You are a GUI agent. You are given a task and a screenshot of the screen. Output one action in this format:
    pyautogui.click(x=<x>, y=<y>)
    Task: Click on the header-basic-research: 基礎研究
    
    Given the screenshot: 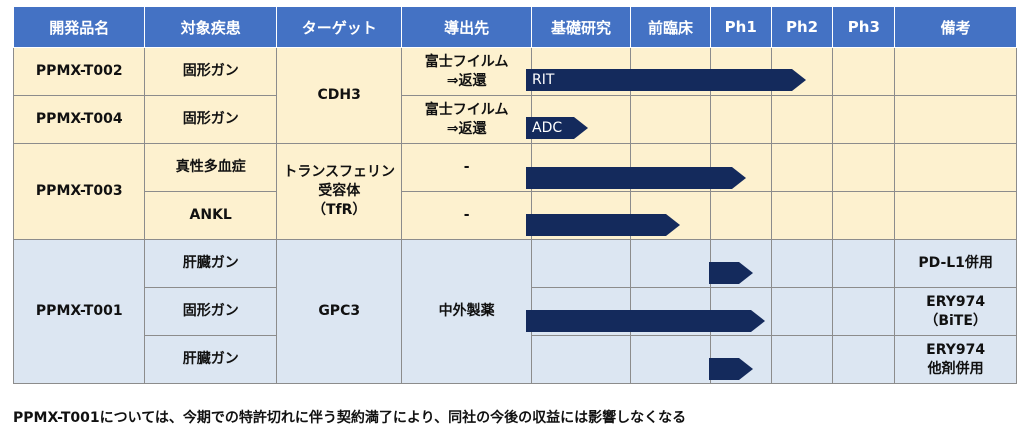 What is the action you would take?
    pyautogui.click(x=581, y=27)
    